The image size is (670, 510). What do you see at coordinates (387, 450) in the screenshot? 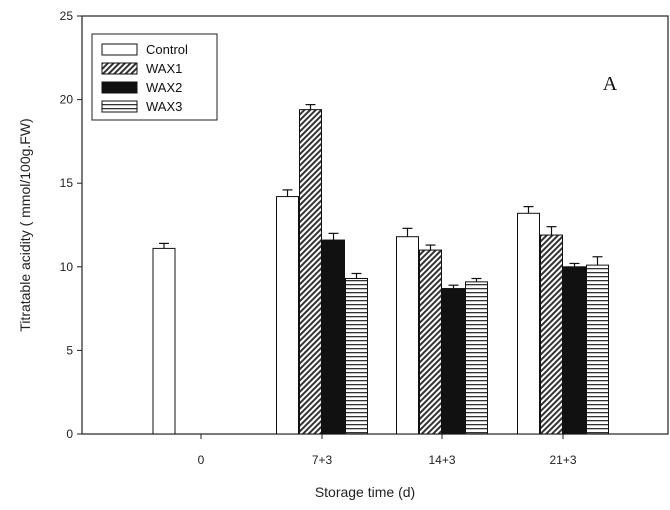
I see `x-axis: 0 7+3 14+3 21+3` at bounding box center [387, 450].